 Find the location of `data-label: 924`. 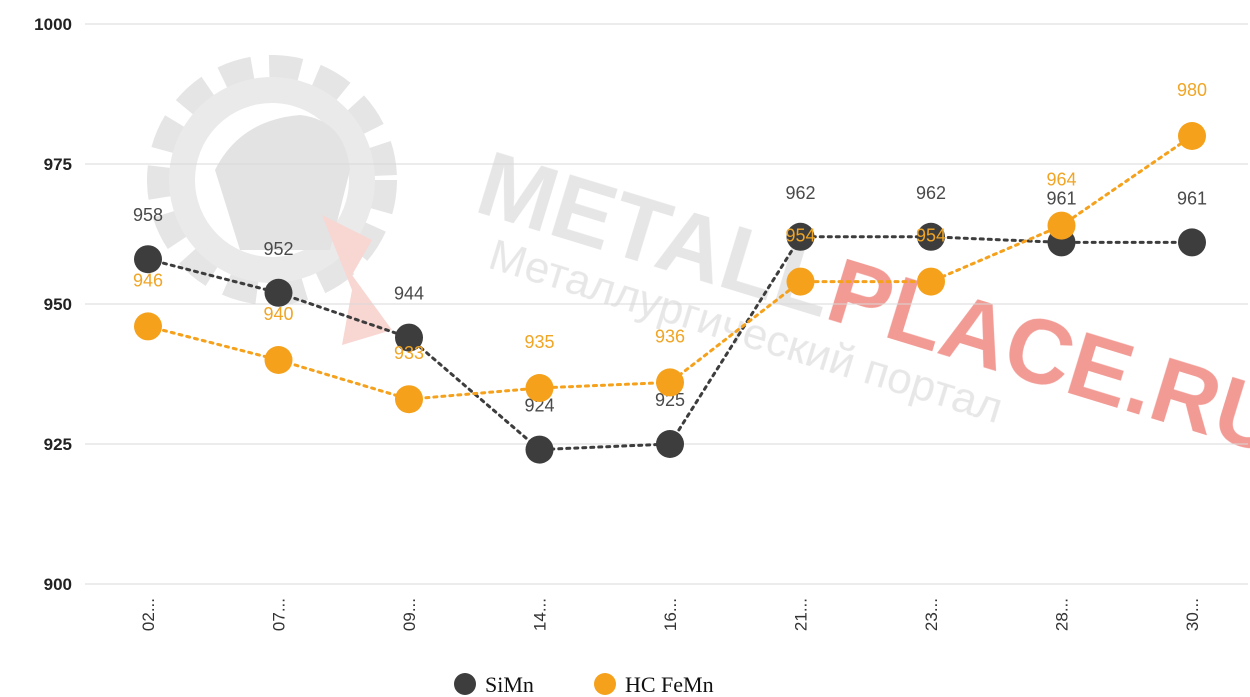

data-label: 924 is located at coordinates (539, 406).